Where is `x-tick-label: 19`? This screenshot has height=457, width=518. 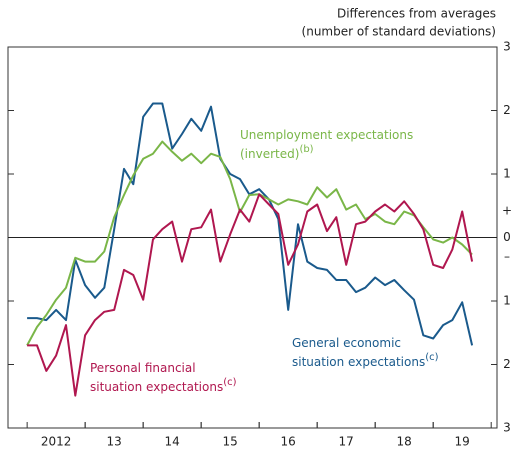
x-tick-label: 19 is located at coordinates (462, 442).